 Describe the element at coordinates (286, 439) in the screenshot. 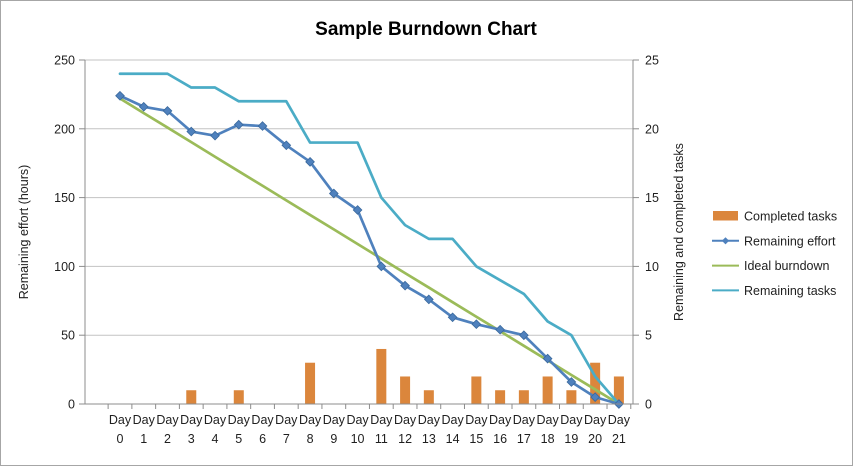

I see `x-label-number: 7` at that location.